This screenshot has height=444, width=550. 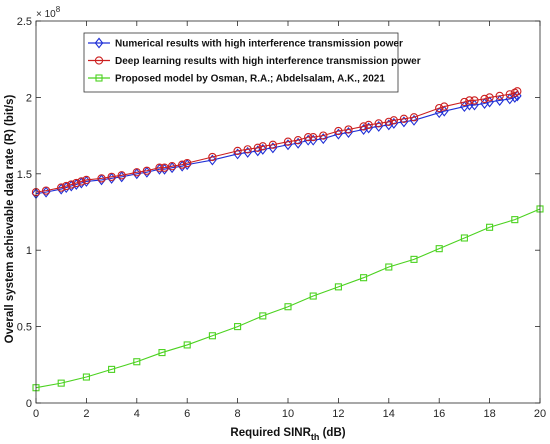 I want to click on x-tick-label: 6, so click(x=187, y=414).